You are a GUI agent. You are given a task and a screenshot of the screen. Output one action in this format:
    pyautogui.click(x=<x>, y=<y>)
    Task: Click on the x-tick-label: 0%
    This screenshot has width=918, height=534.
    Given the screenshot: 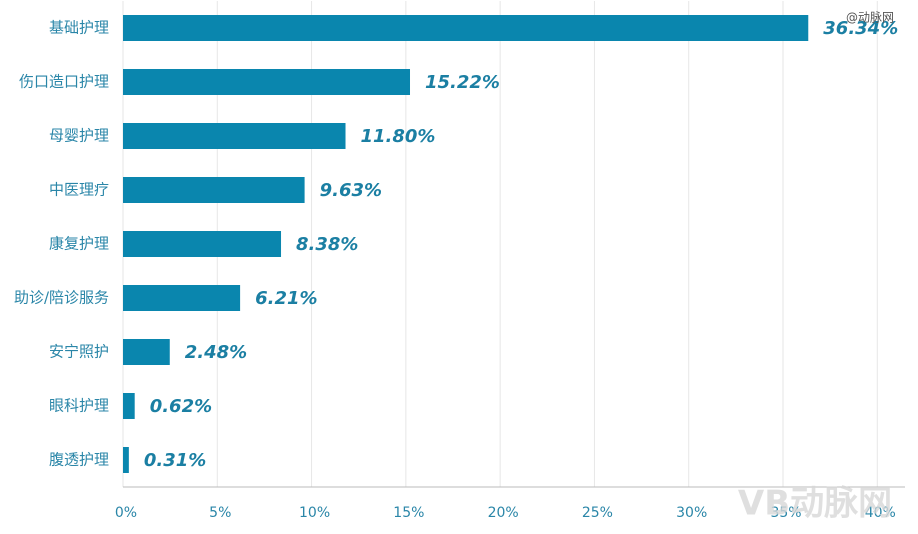 What is the action you would take?
    pyautogui.click(x=126, y=513)
    